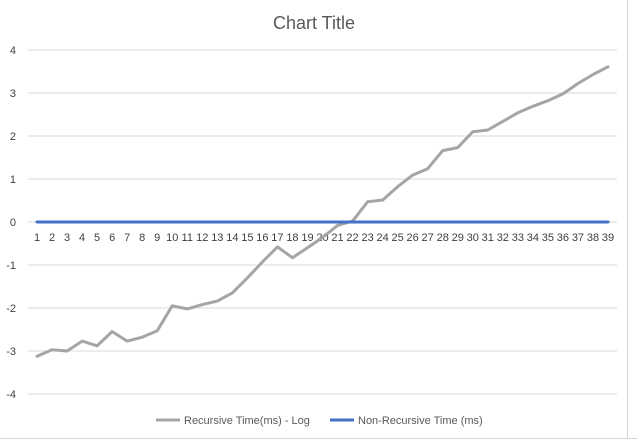 The height and width of the screenshot is (444, 637). Describe the element at coordinates (11, 352) in the screenshot. I see `y-tick-label: -3` at that location.